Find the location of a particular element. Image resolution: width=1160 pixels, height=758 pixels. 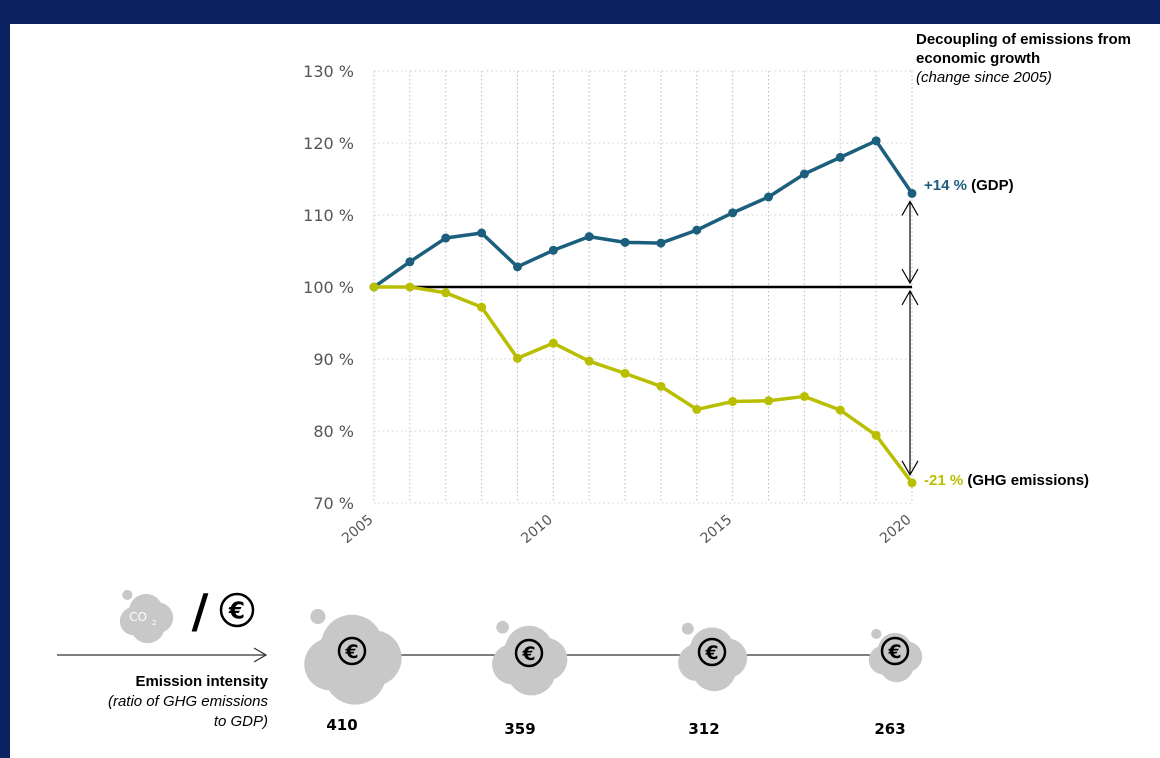

y-tick-label: 100 % is located at coordinates (328, 287).